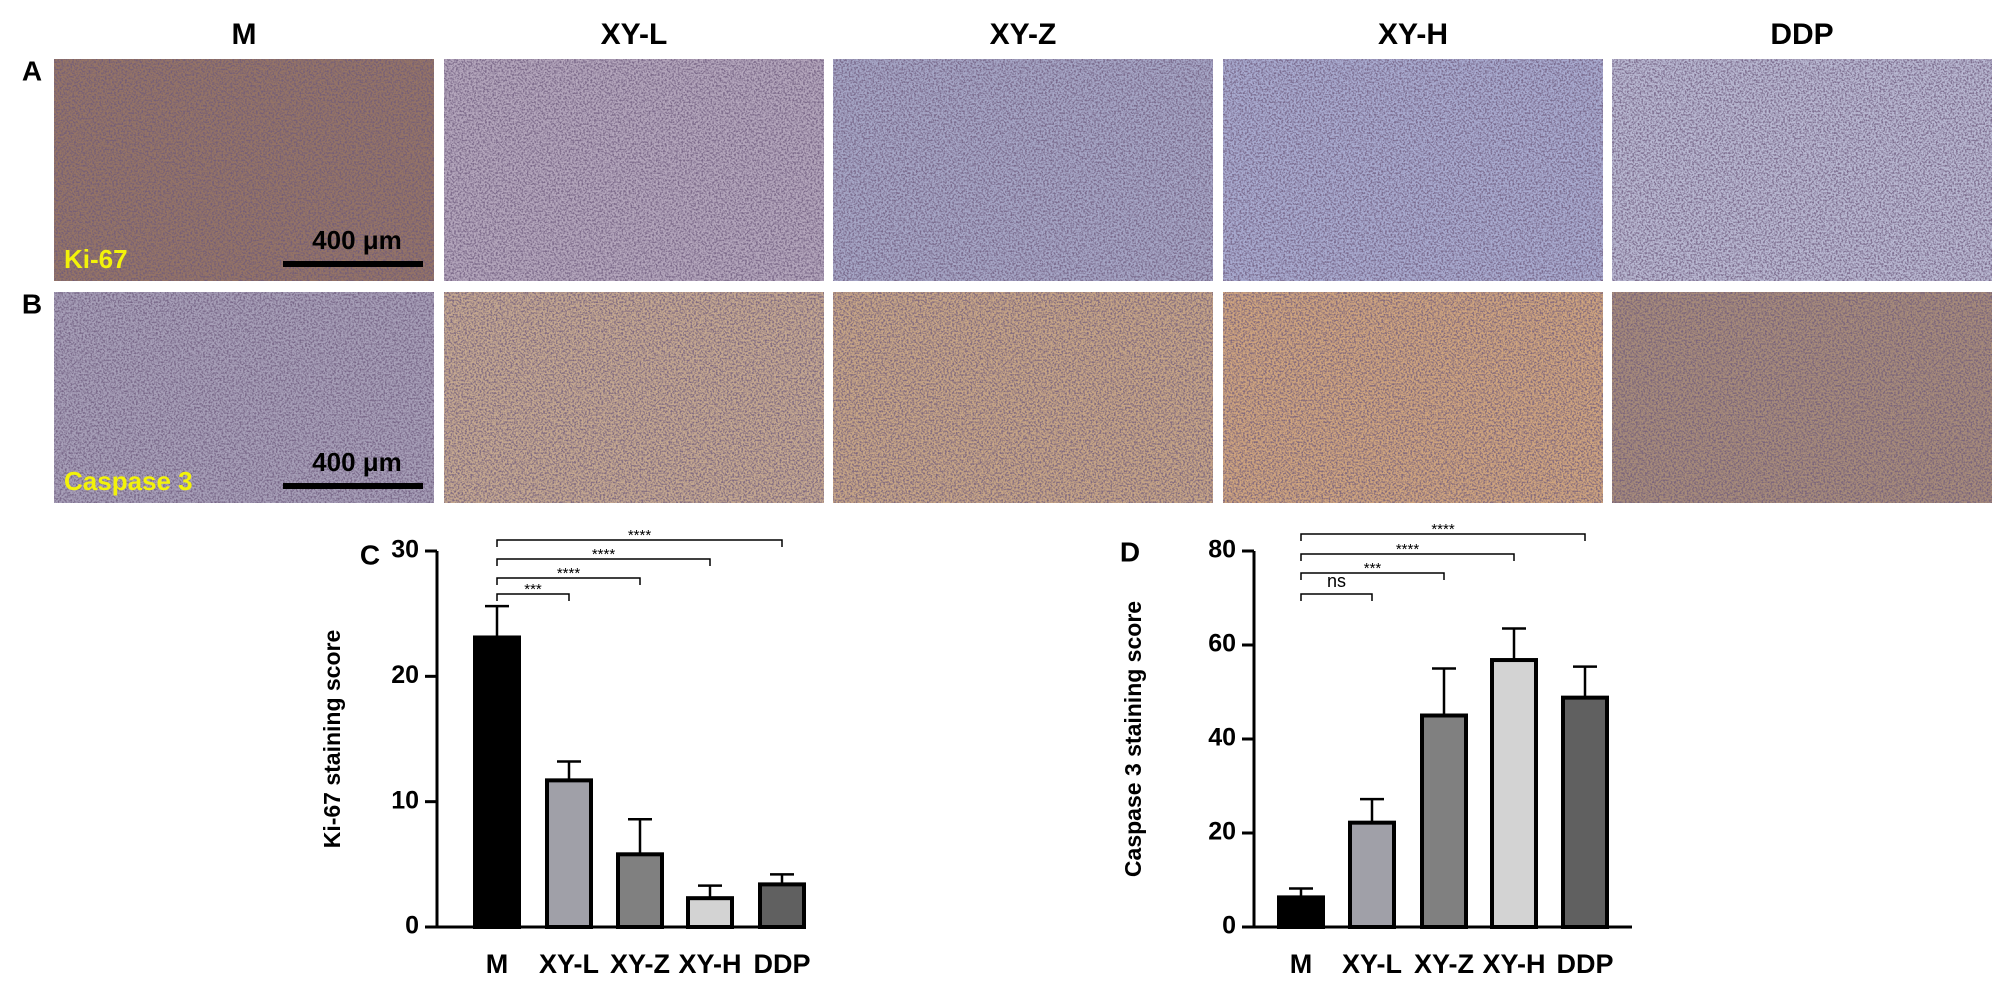  I want to click on y-tick-label: 10, so click(405, 800).